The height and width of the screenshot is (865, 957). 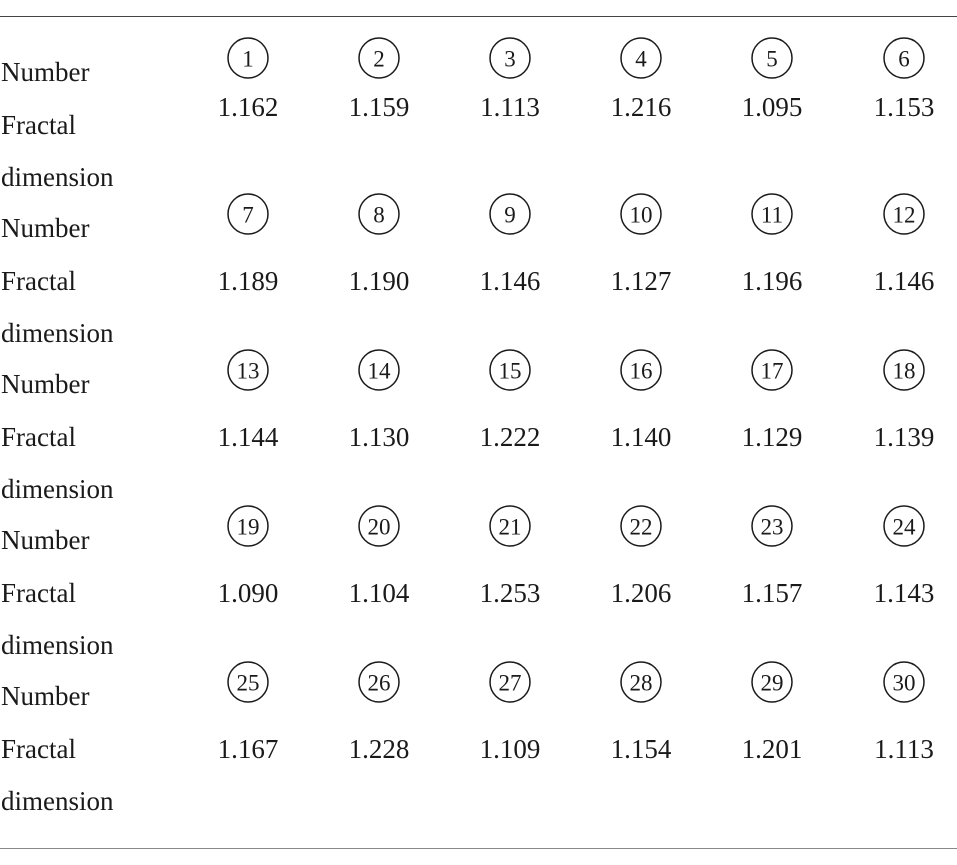 I want to click on number-text: 8, so click(x=379, y=215).